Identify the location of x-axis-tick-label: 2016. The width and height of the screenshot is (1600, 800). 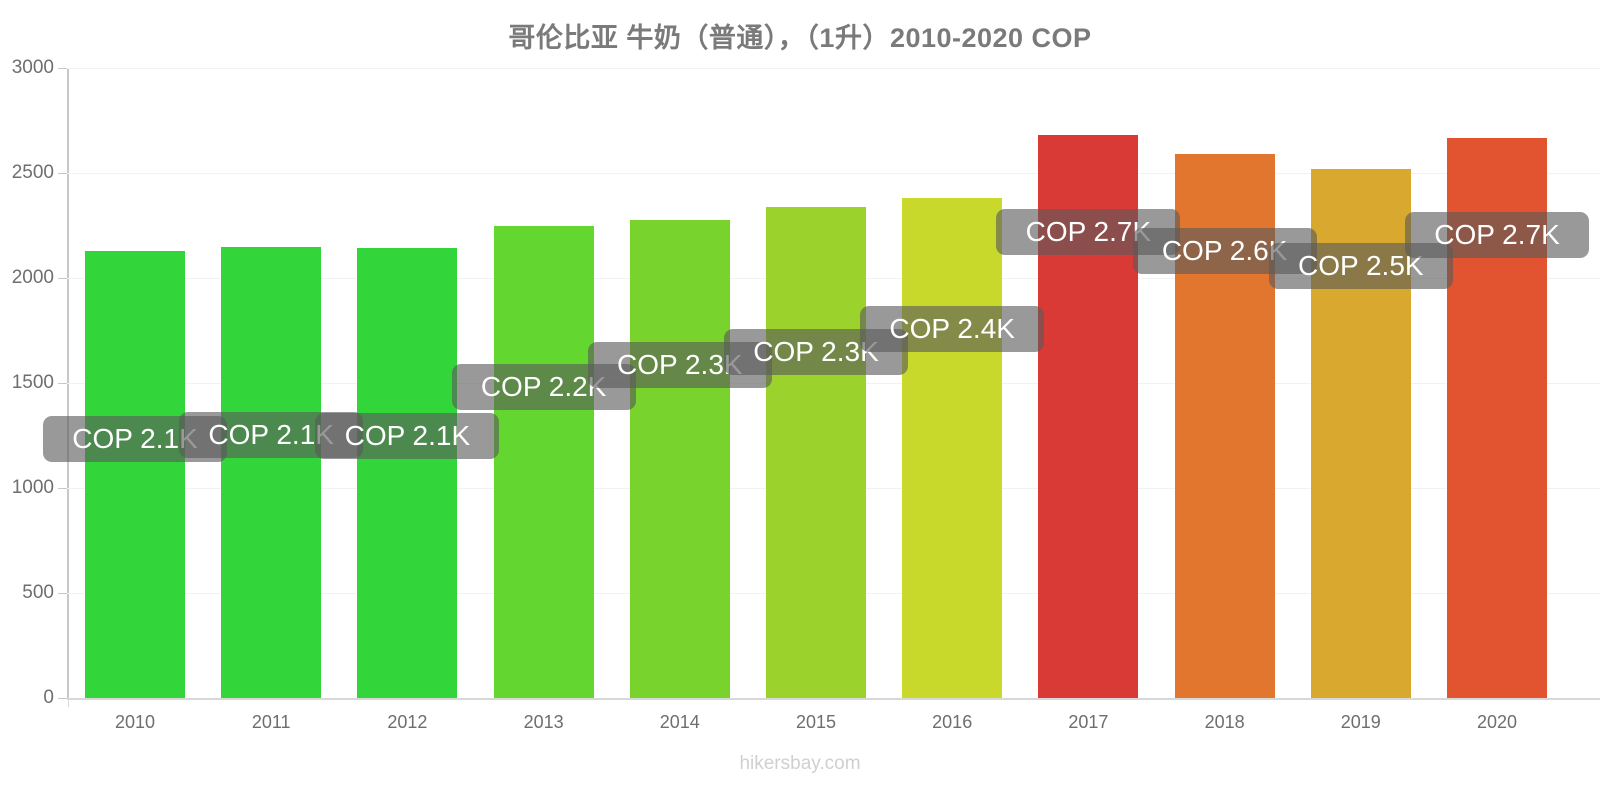
(952, 722).